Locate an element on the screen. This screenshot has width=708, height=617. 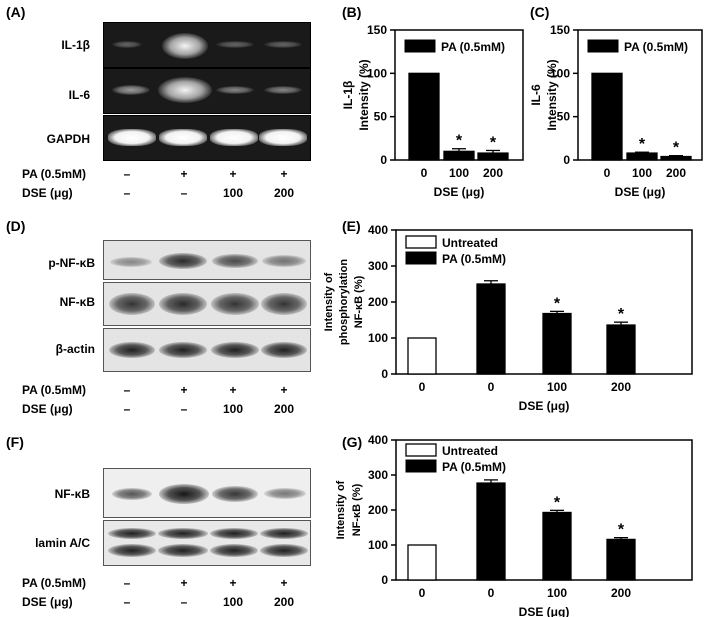
chart-g-xtick-label-2: 100 is located at coordinates (557, 593).